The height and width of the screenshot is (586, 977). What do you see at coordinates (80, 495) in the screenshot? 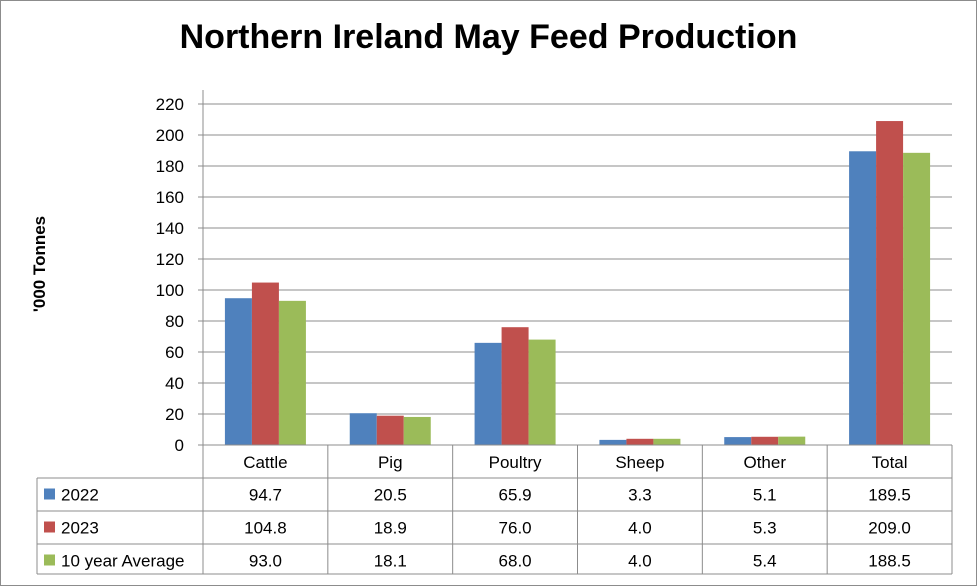
I see `legend-label: 2022` at bounding box center [80, 495].